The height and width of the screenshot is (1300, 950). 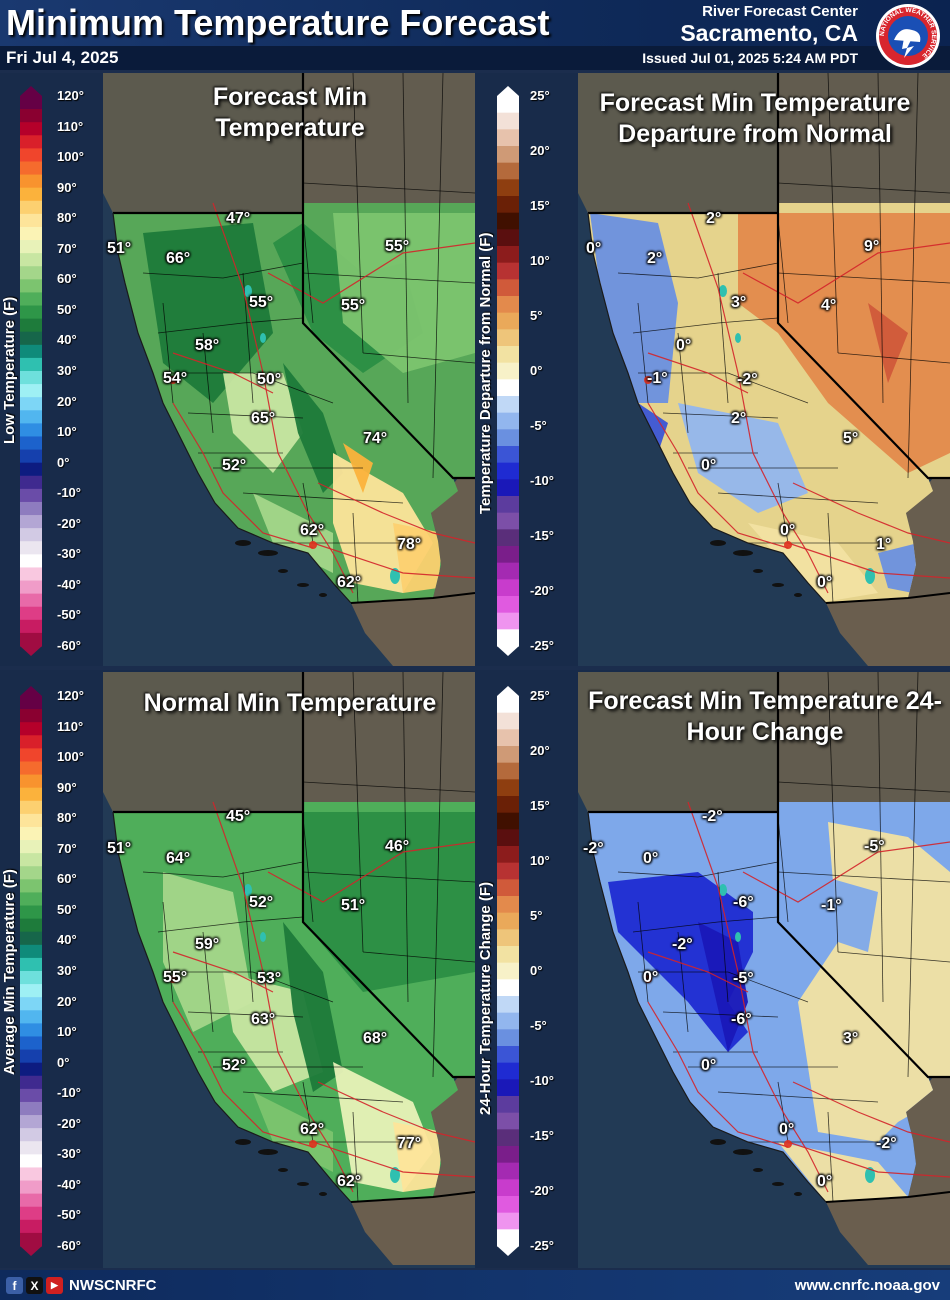 I want to click on facebook-icon: f, so click(x=14, y=1285).